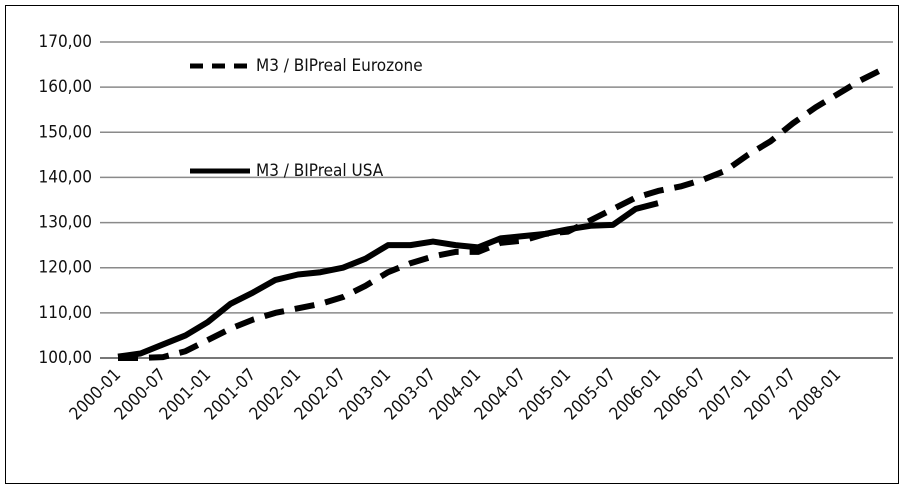 The height and width of the screenshot is (489, 905). I want to click on y-tick-label: 120,00, so click(66, 268).